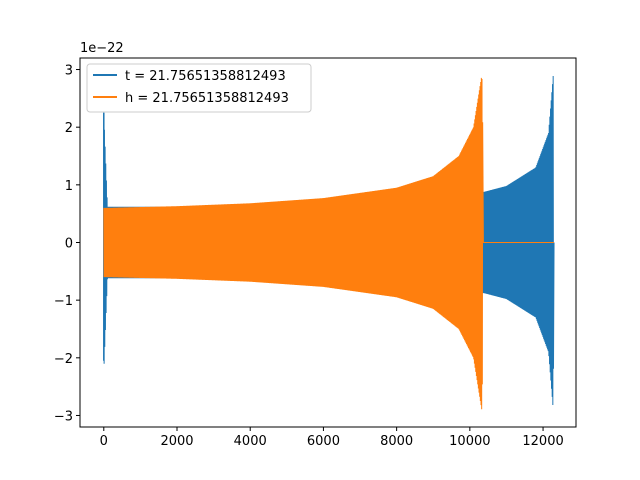  What do you see at coordinates (69, 186) in the screenshot?
I see `y-tick-label: 1` at bounding box center [69, 186].